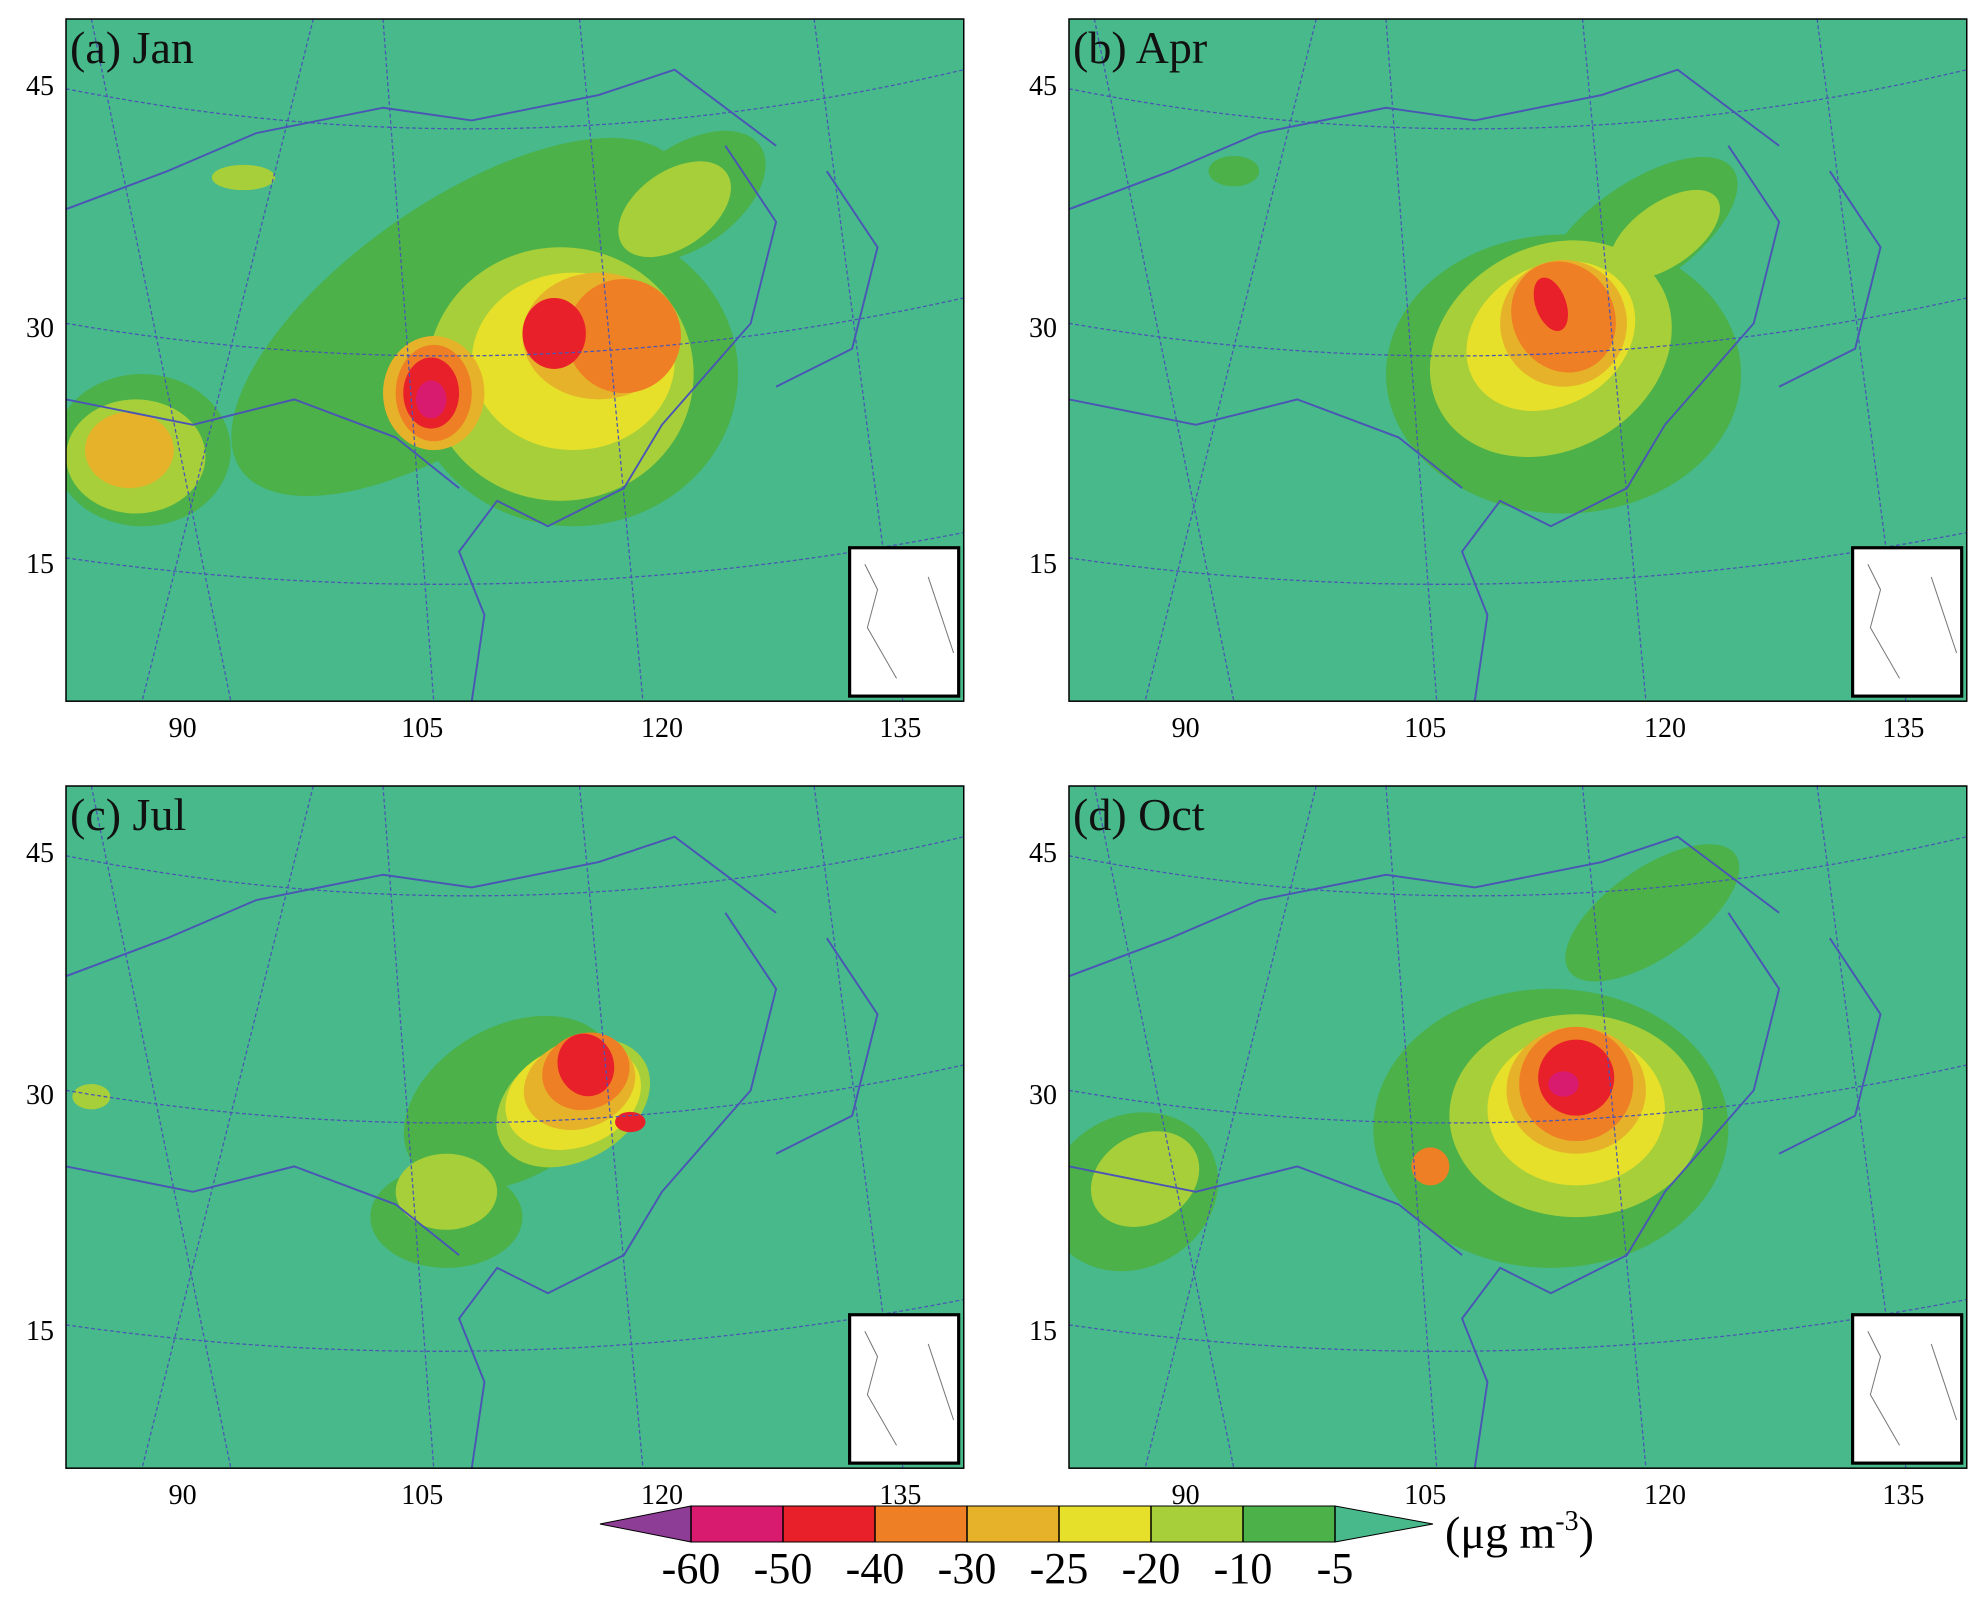 This screenshot has width=1987, height=1616. Describe the element at coordinates (875, 1568) in the screenshot. I see `colorbar-label: -40` at that location.